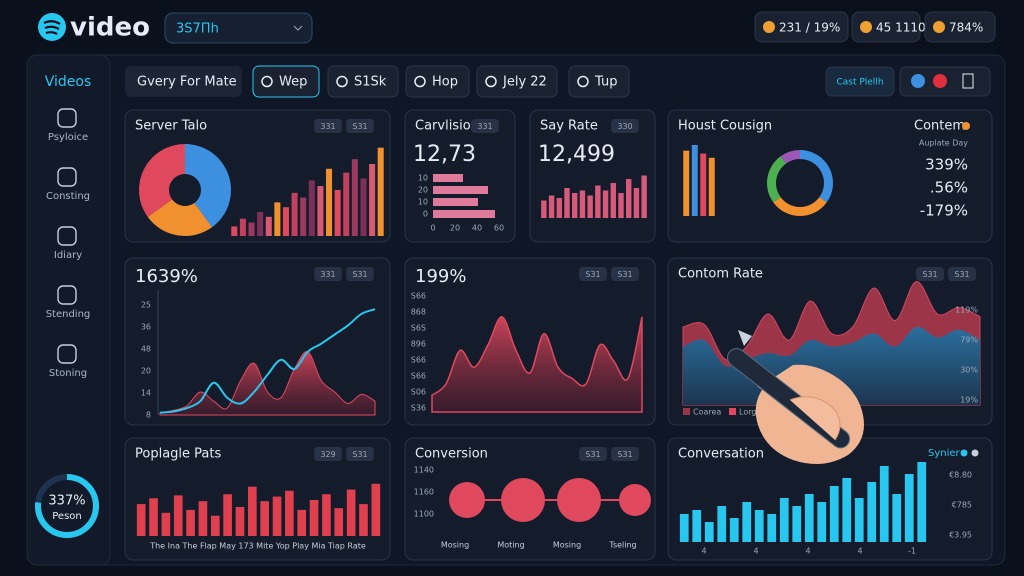 Image resolution: width=1024 pixels, height=576 pixels. I want to click on sidebar-item: Idiary, so click(68, 255).